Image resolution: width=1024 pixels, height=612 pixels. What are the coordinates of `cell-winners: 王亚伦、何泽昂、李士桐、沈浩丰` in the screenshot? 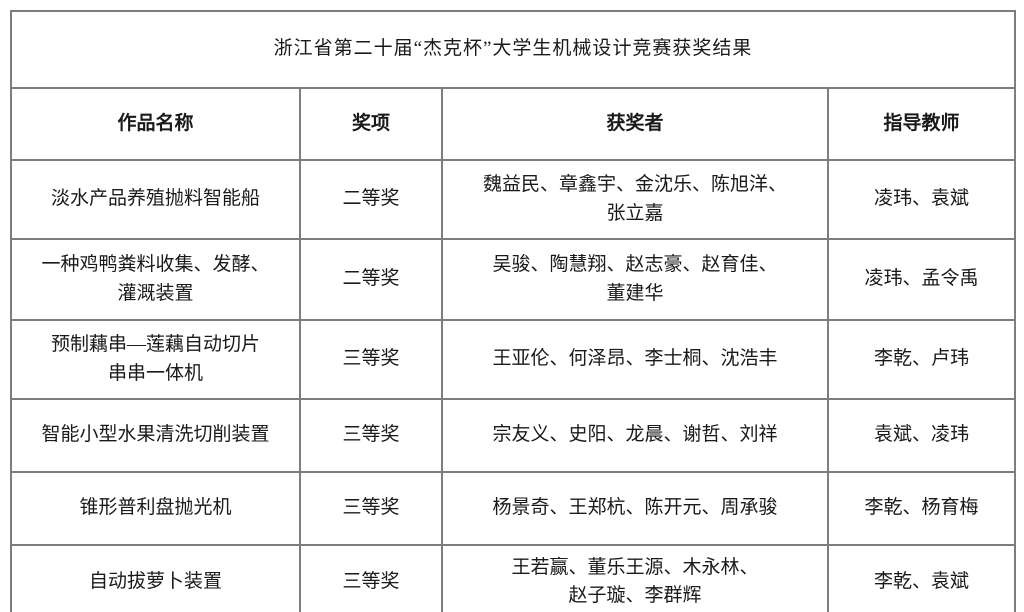 It's located at (635, 359).